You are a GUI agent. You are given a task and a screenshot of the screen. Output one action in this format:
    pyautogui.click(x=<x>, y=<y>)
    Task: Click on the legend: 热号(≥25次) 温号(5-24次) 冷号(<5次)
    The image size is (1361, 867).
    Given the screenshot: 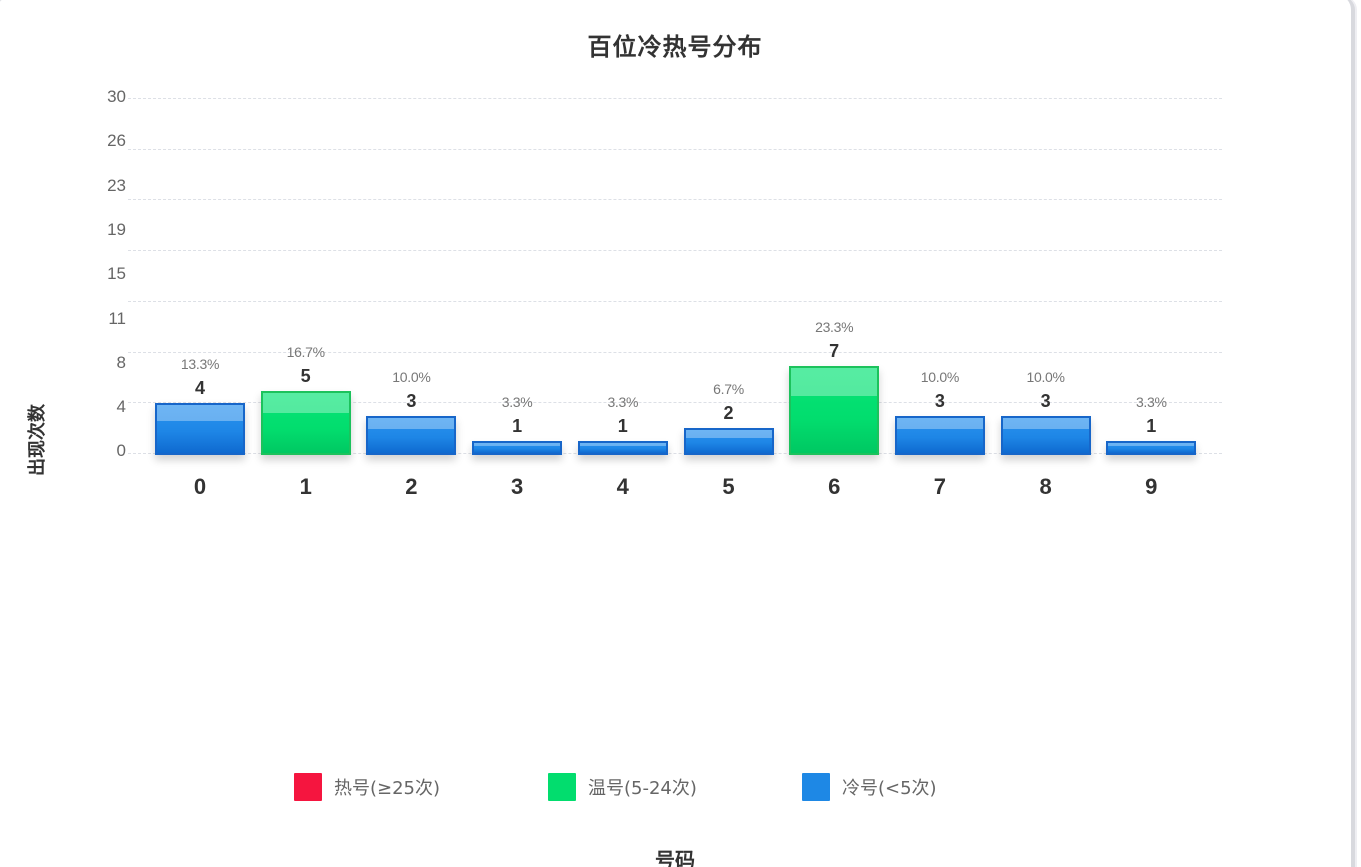 What is the action you would take?
    pyautogui.click(x=675, y=787)
    